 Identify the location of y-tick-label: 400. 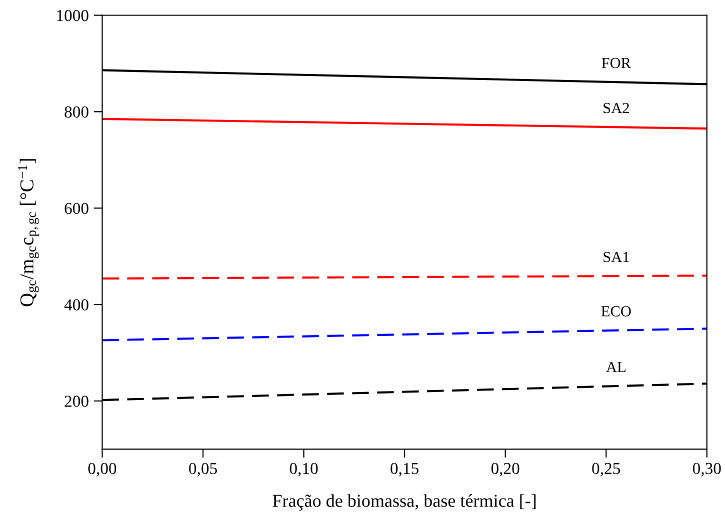
(76, 304).